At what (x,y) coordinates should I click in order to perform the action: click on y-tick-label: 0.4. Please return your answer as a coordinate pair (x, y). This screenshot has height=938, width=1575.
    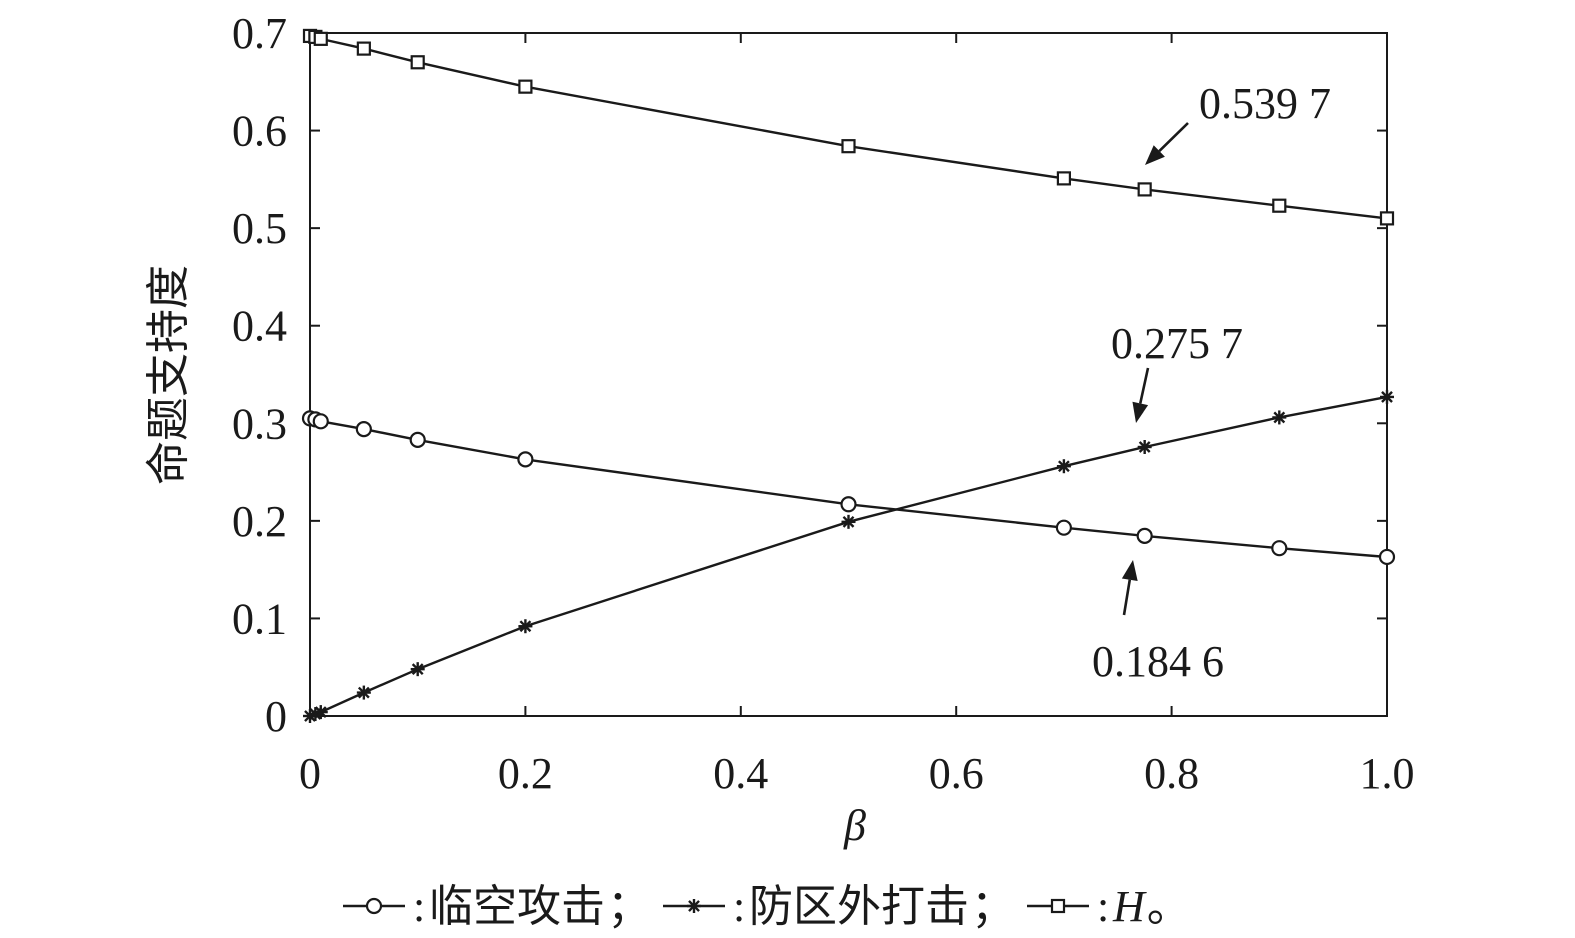
    Looking at the image, I should click on (259, 326).